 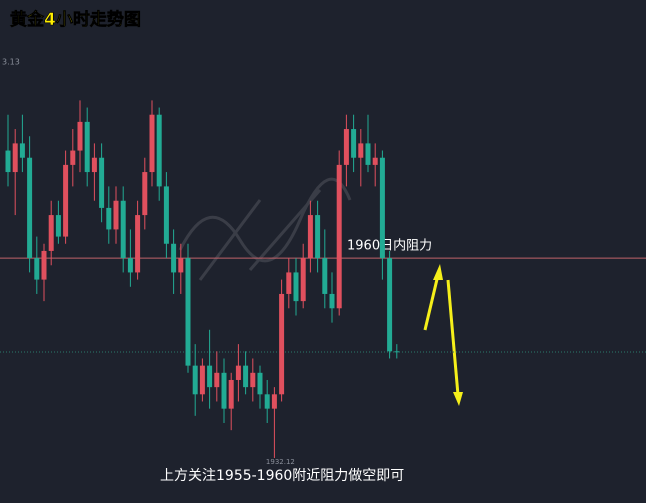 I want to click on resistance-label: 1960日内阻力, so click(x=389, y=246).